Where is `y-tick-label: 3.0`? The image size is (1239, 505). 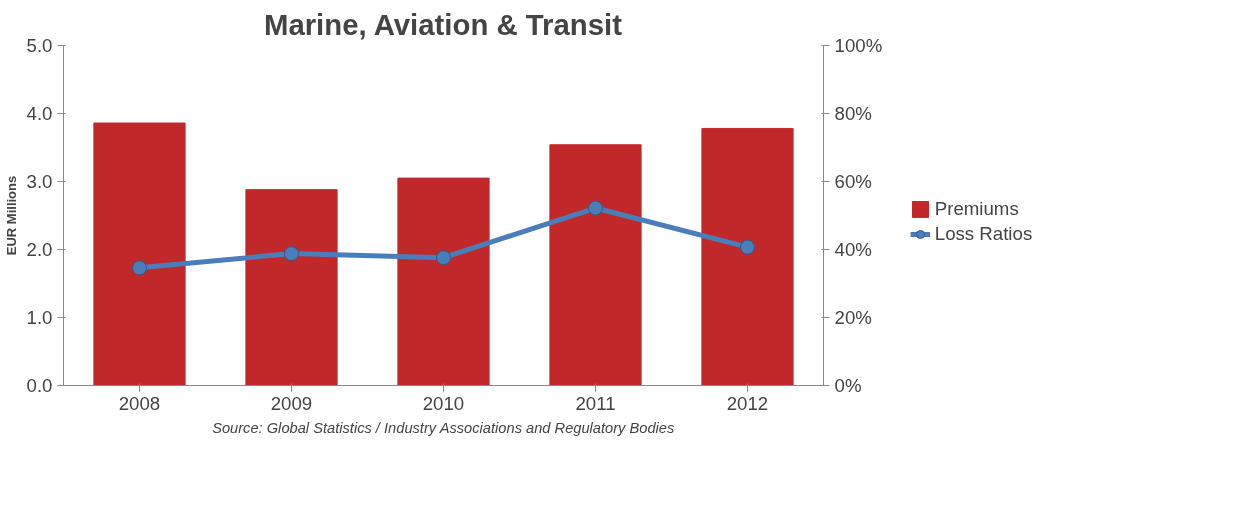
y-tick-label: 3.0 is located at coordinates (39, 181).